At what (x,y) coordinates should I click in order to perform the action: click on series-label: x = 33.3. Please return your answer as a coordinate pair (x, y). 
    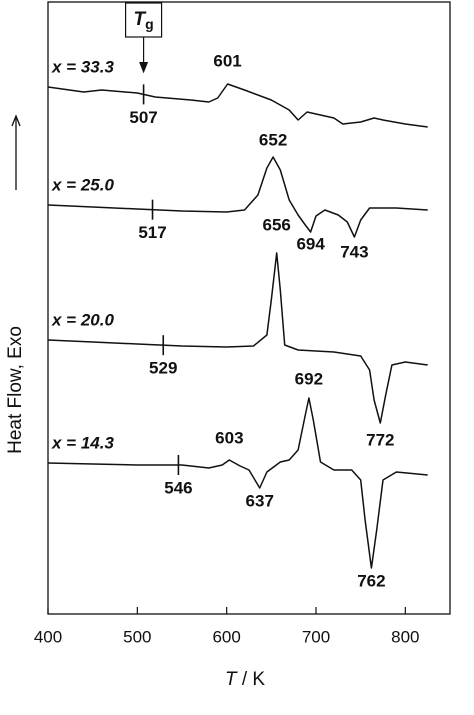
    Looking at the image, I should click on (82, 66).